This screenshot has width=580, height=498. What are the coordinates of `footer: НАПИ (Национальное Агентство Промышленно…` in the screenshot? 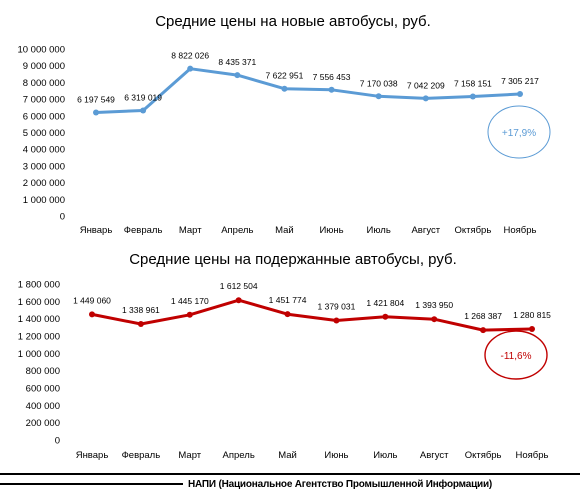 It's located at (290, 485).